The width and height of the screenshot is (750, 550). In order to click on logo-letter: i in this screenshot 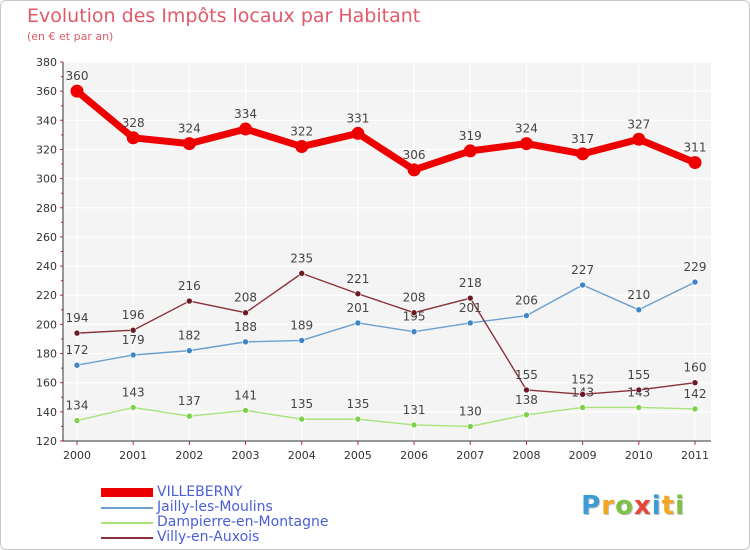, I will do `click(680, 506)`.